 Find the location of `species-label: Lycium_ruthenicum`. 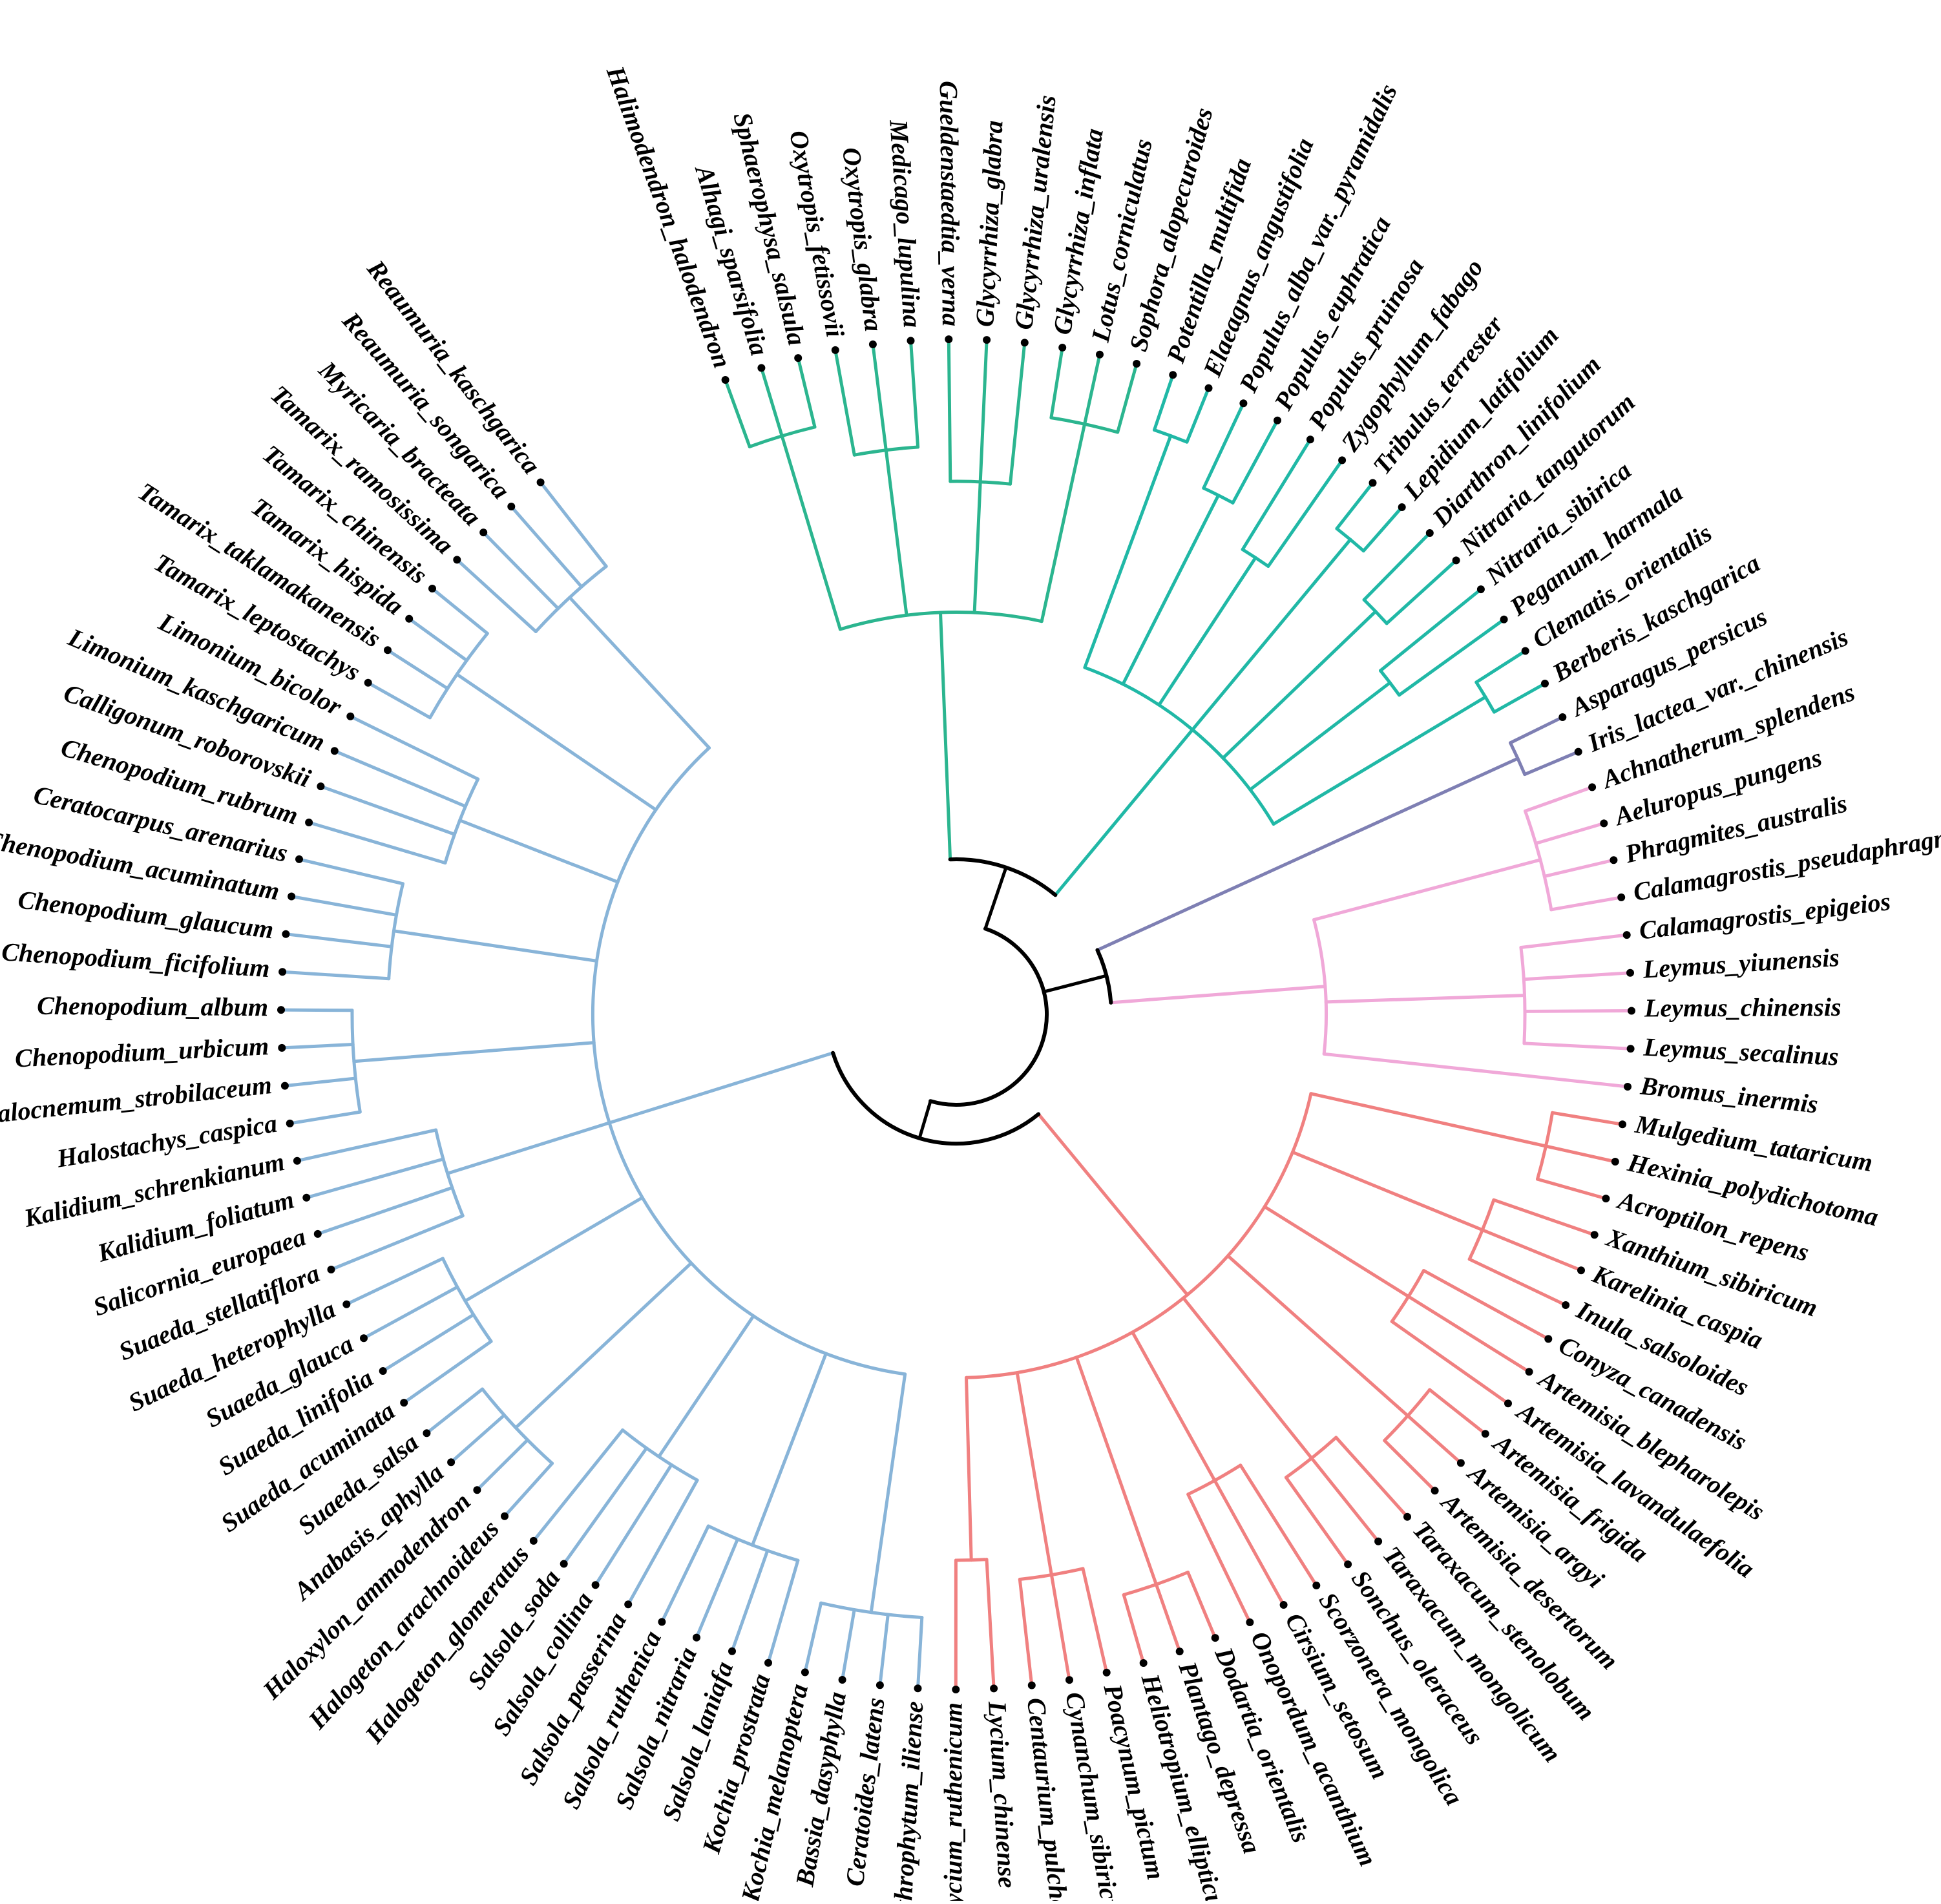

species-label: Lycium_ruthenicum is located at coordinates (953, 1802).